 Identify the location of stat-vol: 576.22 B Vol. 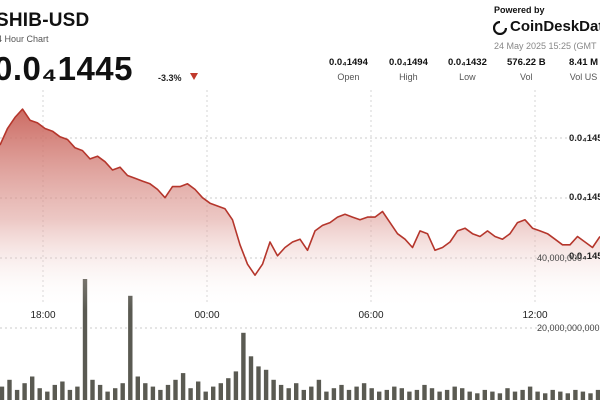
(526, 69).